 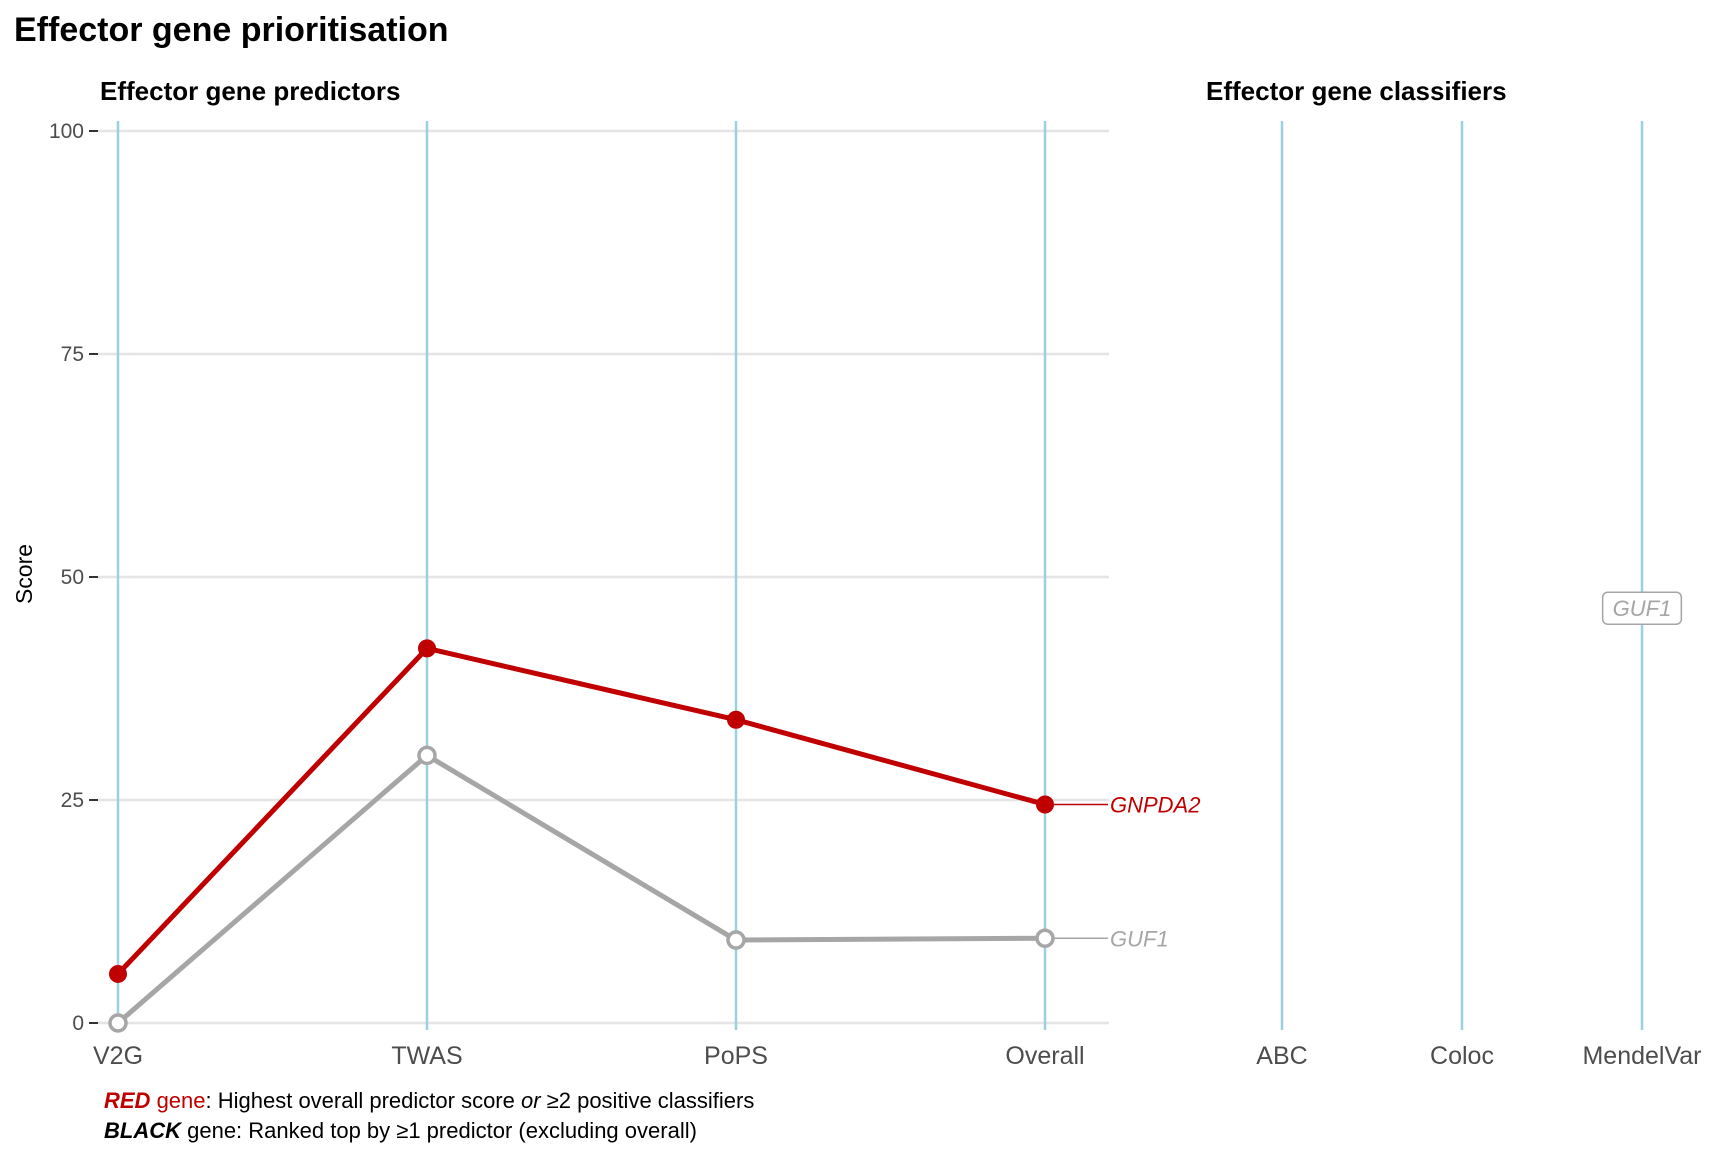 What do you see at coordinates (118, 1023) in the screenshot?
I see `point-guf1-v2g` at bounding box center [118, 1023].